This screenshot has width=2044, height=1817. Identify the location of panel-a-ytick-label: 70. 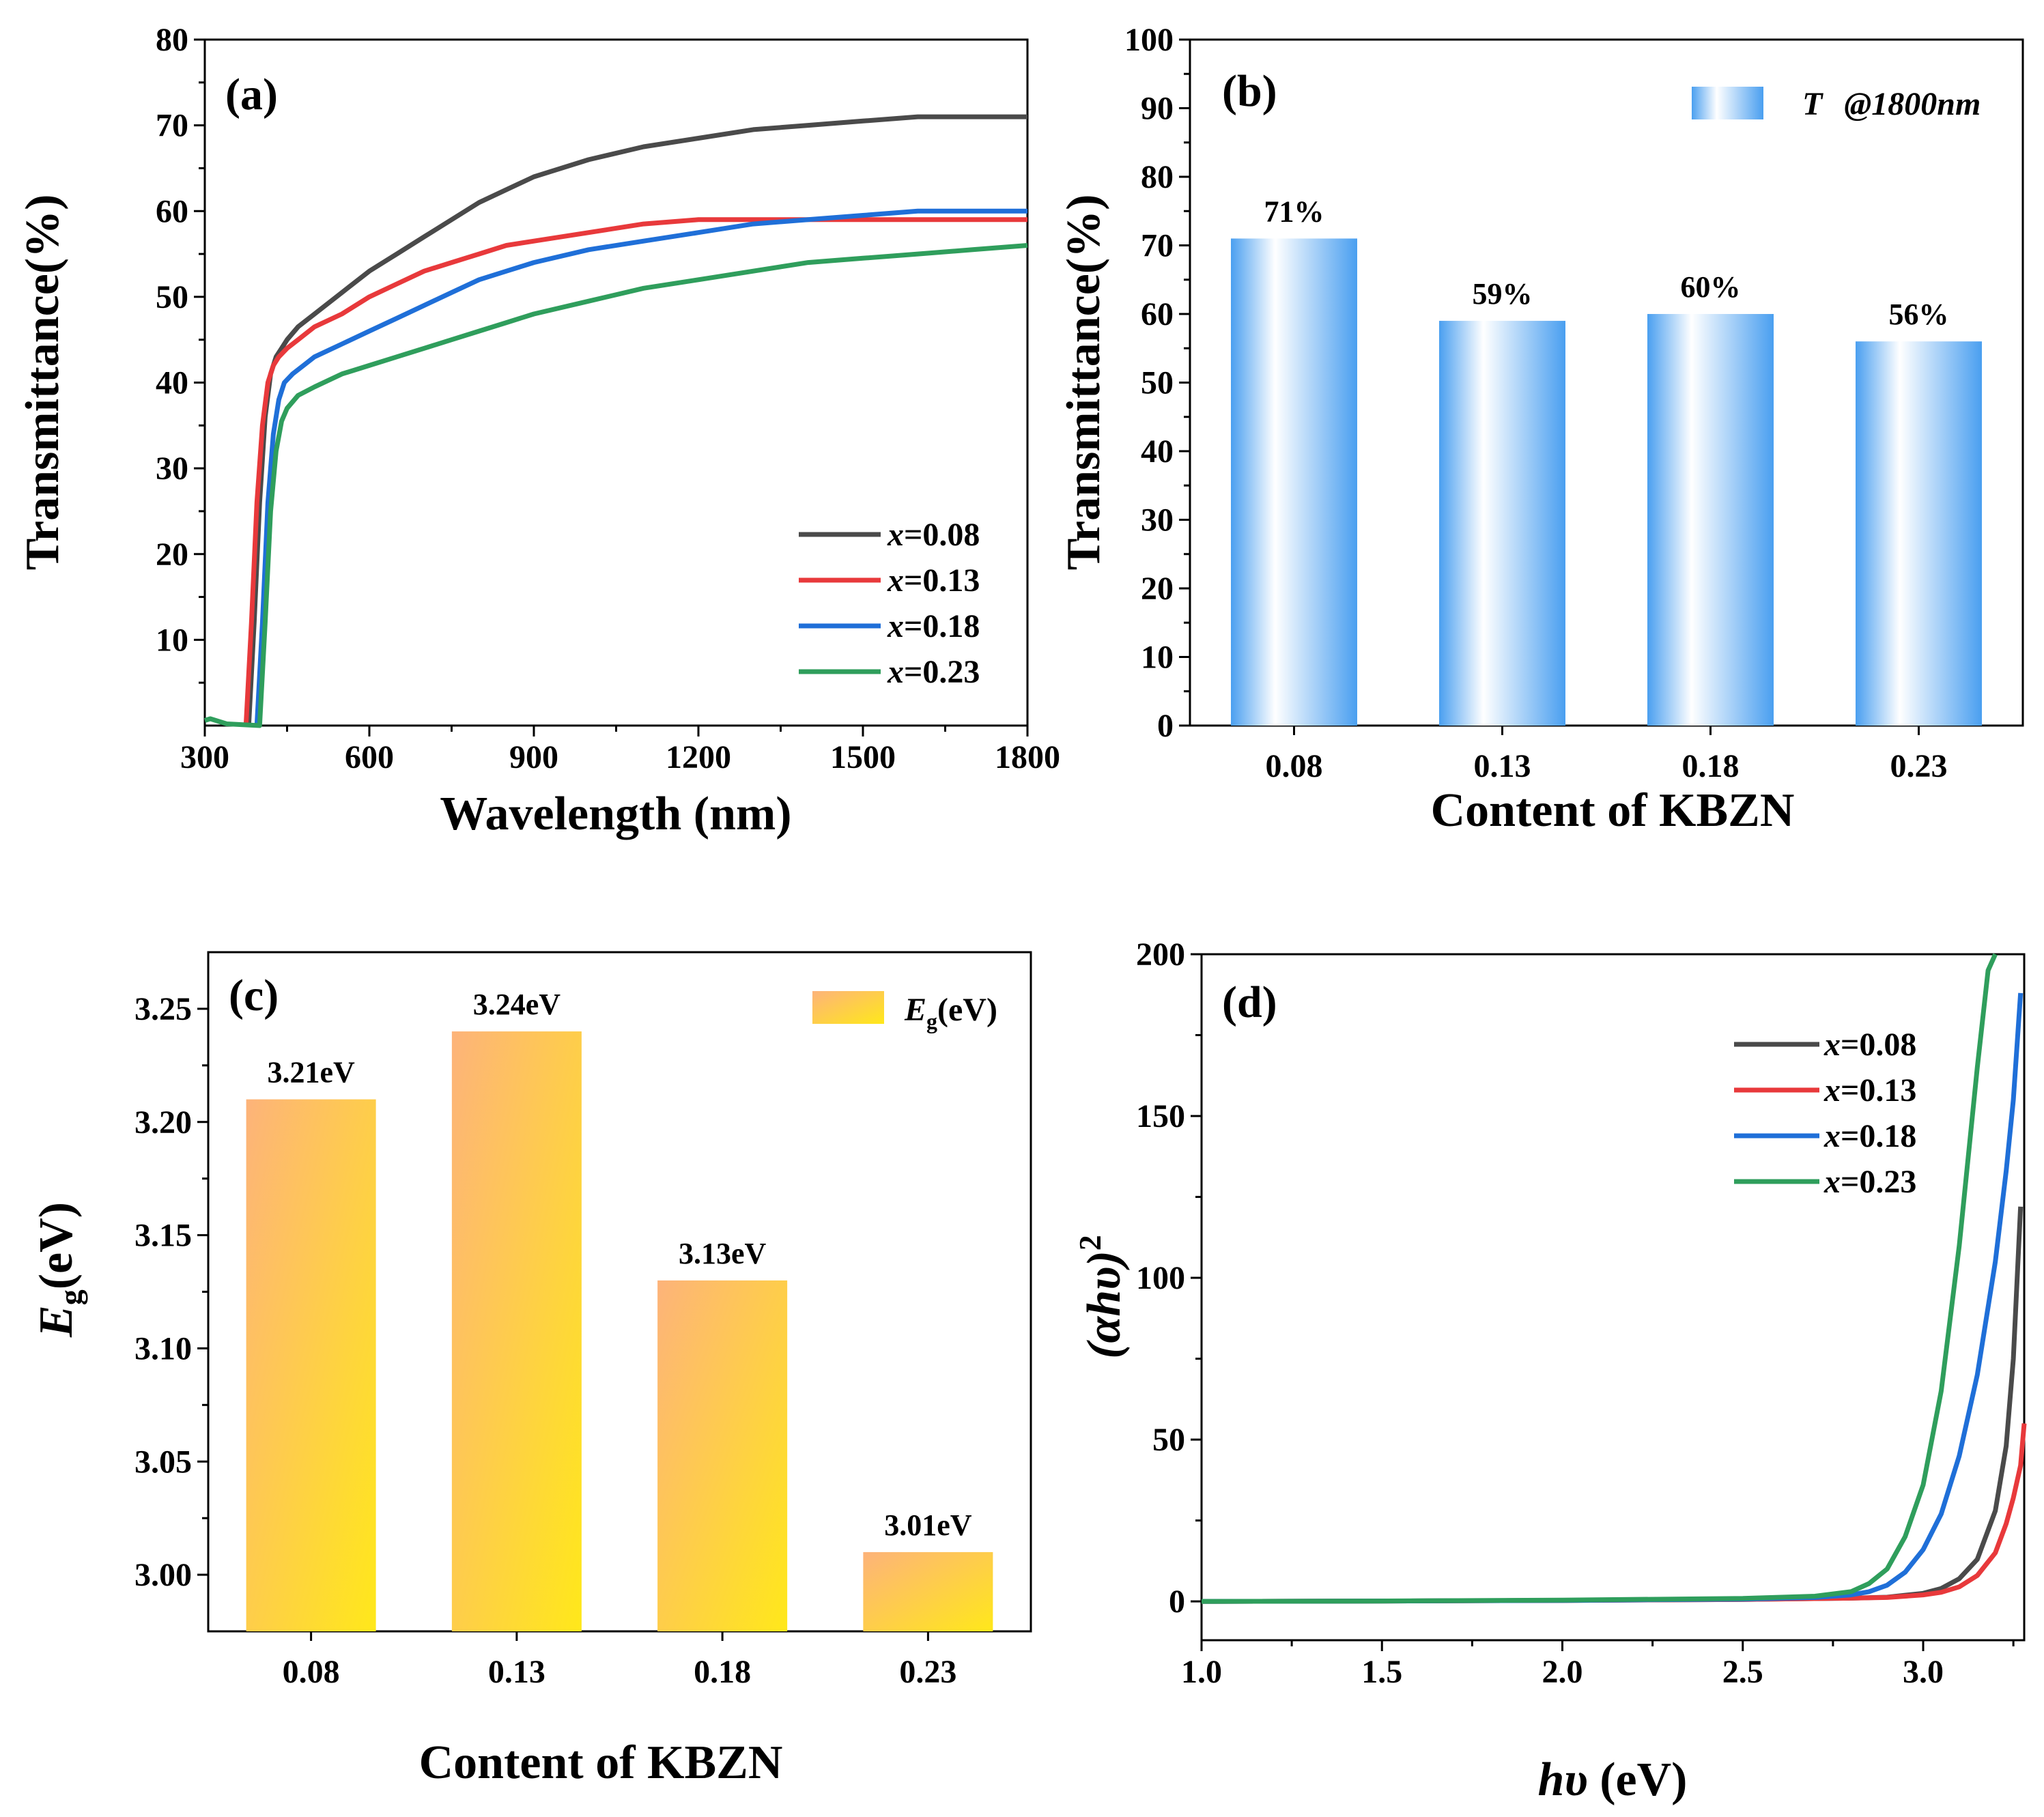
(172, 126).